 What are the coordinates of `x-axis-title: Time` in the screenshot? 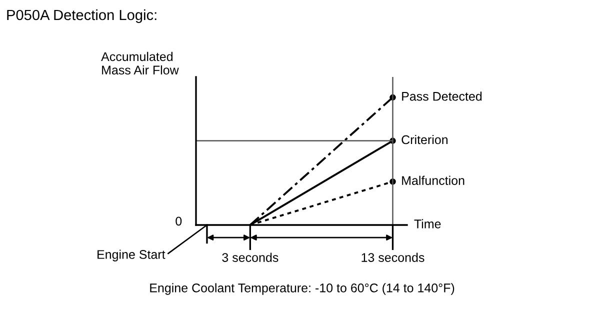 It's located at (427, 223).